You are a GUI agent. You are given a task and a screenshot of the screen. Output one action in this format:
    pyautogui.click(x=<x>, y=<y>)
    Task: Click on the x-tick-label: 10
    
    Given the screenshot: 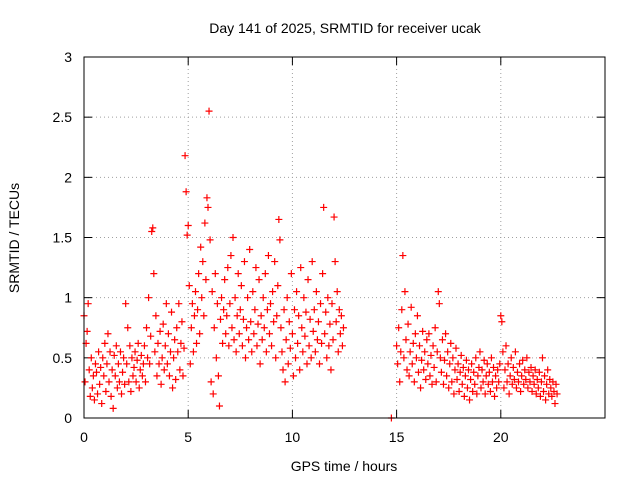 What is the action you would take?
    pyautogui.click(x=293, y=437)
    